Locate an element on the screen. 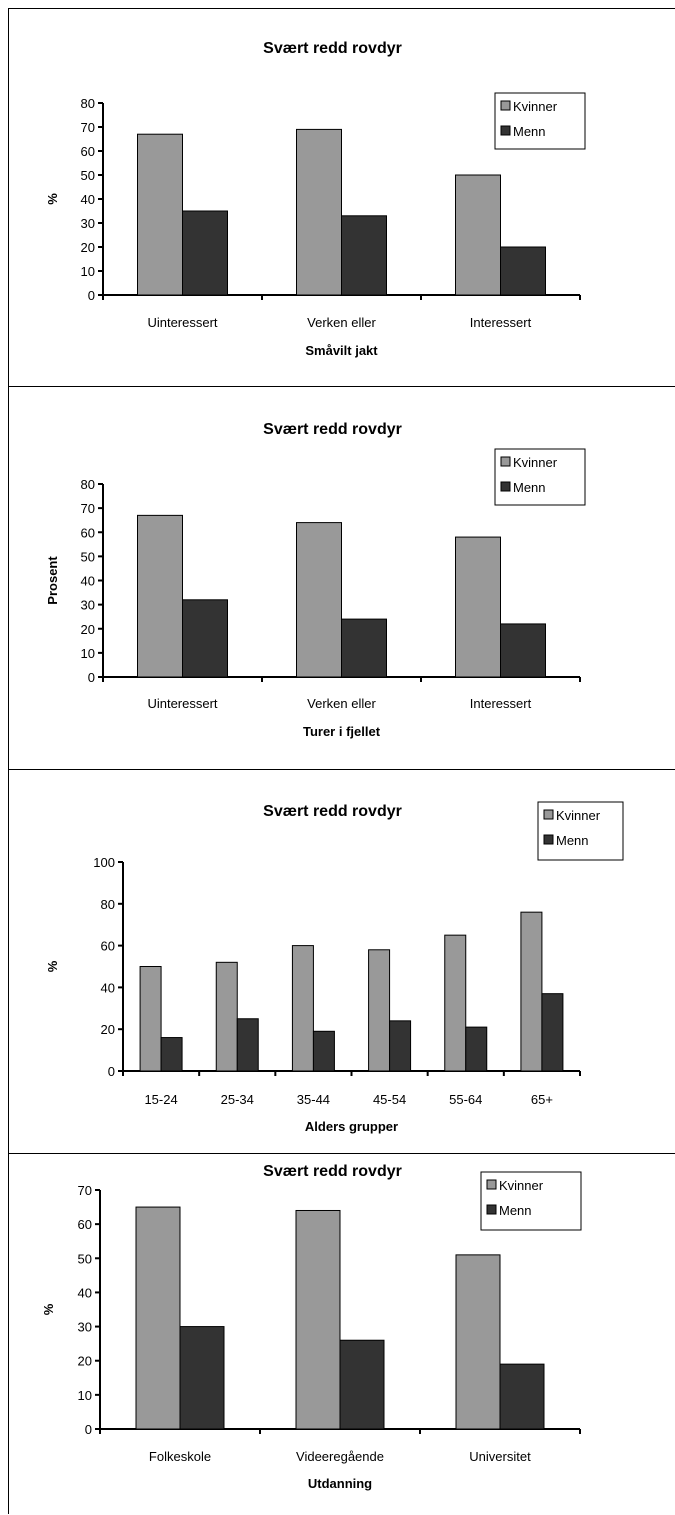  x-category-label: 65+ is located at coordinates (542, 1099).